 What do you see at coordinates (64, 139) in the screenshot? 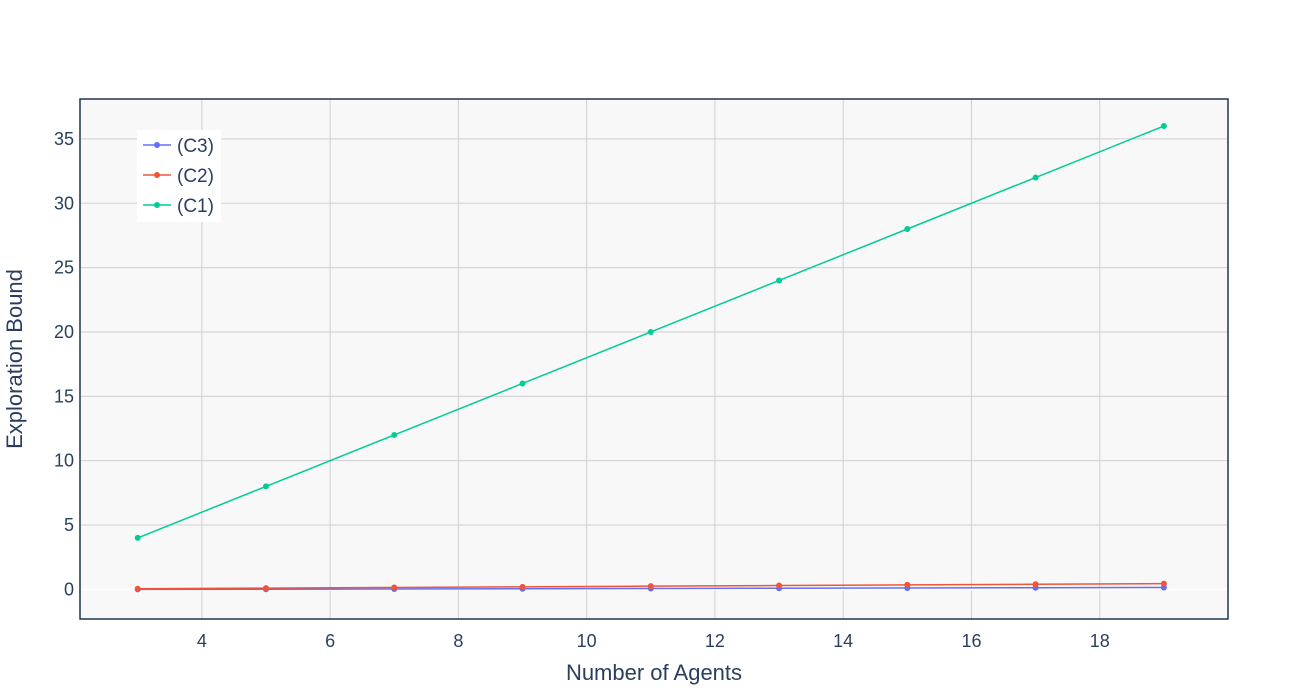
I see `y-tick-label: 35` at bounding box center [64, 139].